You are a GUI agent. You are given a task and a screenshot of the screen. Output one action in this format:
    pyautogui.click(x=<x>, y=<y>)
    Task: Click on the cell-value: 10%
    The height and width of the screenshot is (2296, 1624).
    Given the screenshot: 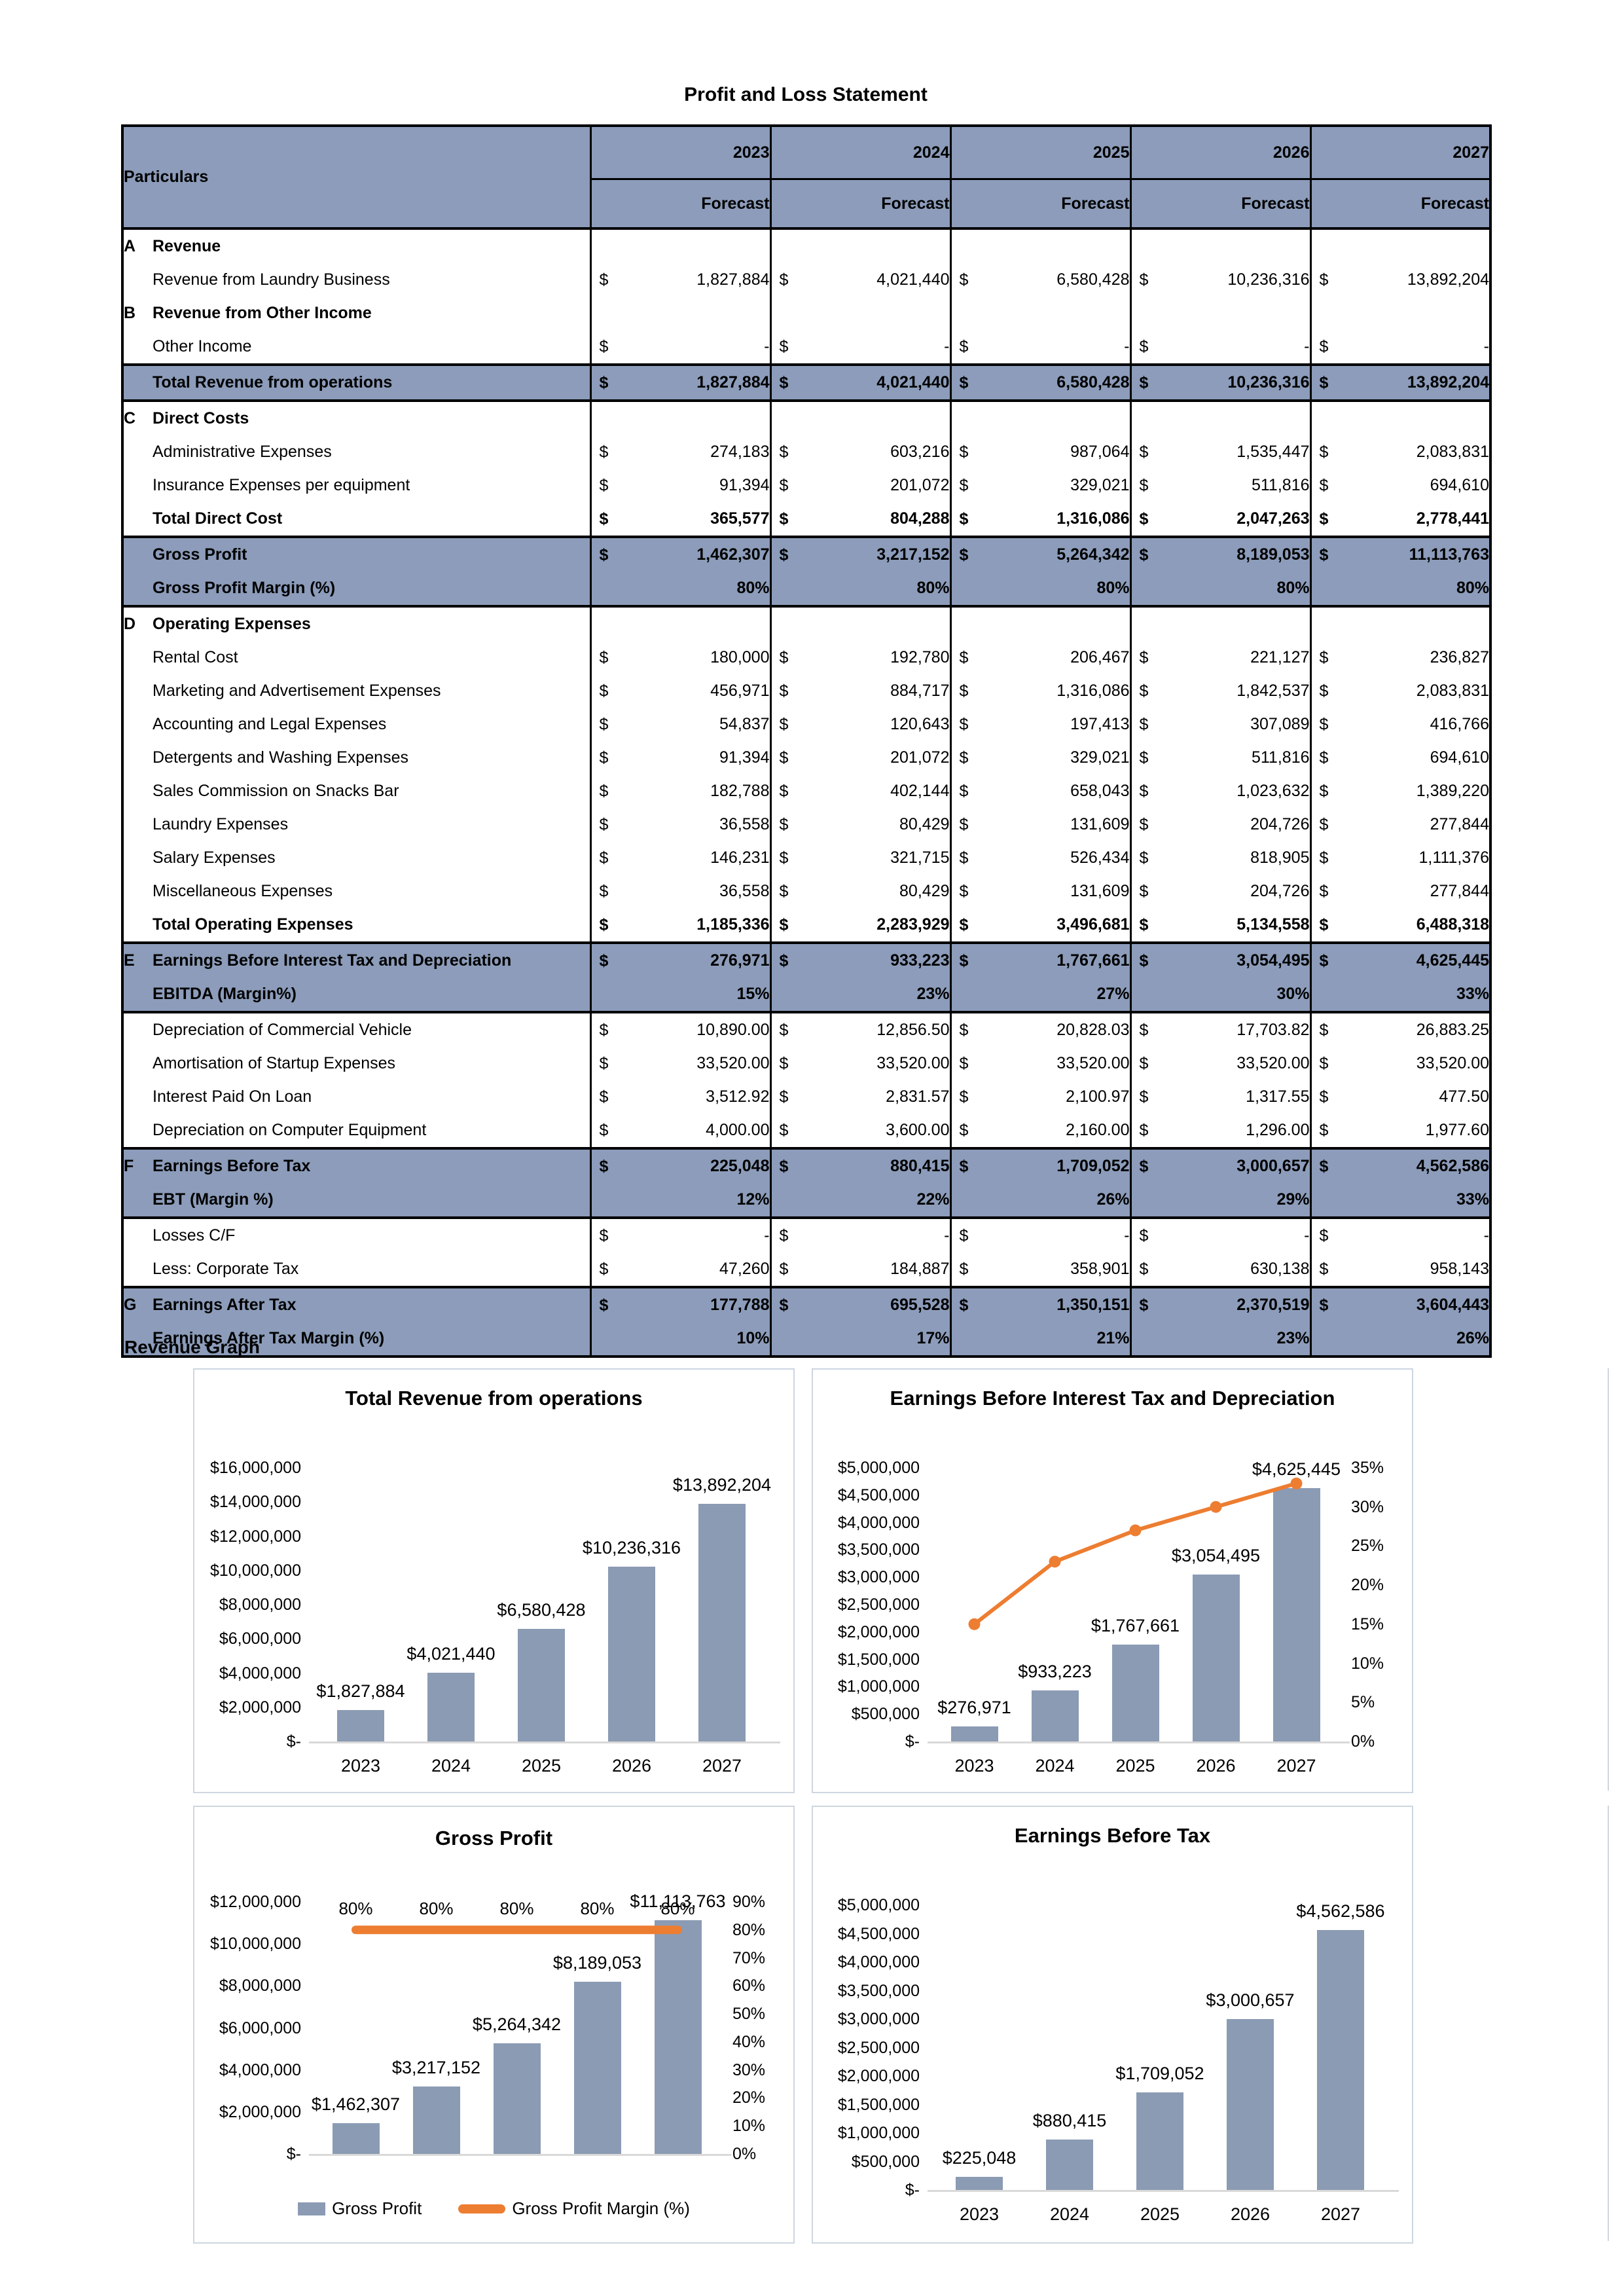 What is the action you would take?
    pyautogui.click(x=753, y=1338)
    